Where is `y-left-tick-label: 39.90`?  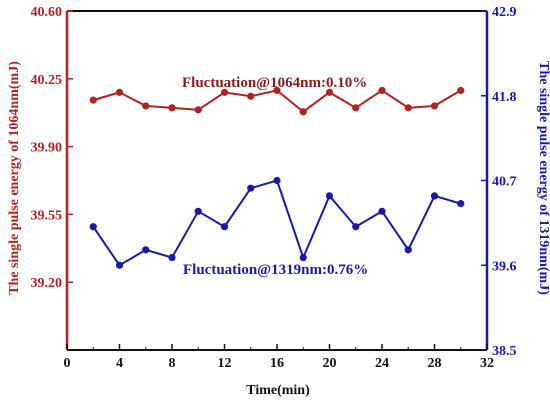 y-left-tick-label: 39.90 is located at coordinates (47, 148).